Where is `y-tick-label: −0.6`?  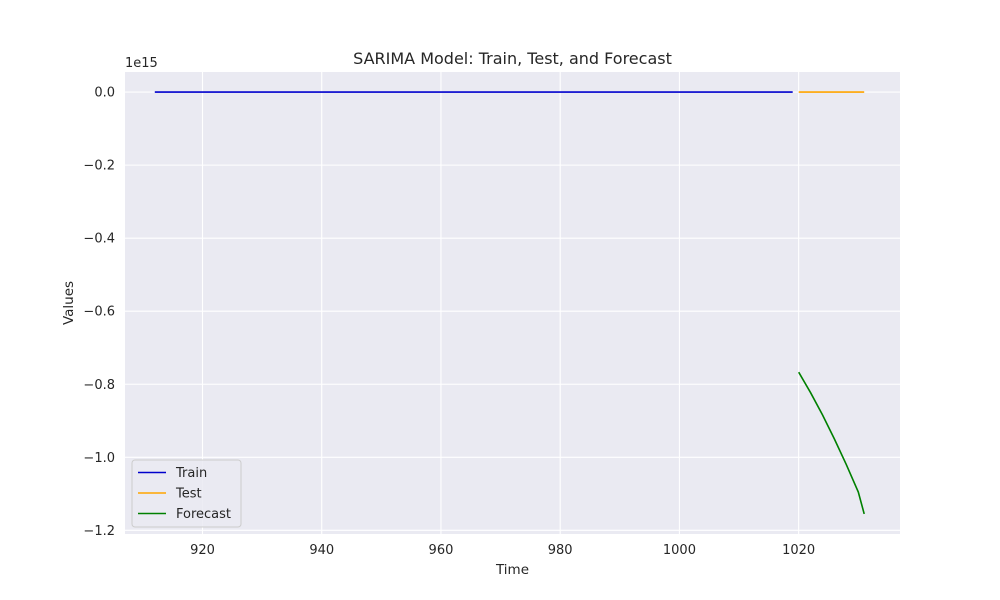 y-tick-label: −0.6 is located at coordinates (99, 312).